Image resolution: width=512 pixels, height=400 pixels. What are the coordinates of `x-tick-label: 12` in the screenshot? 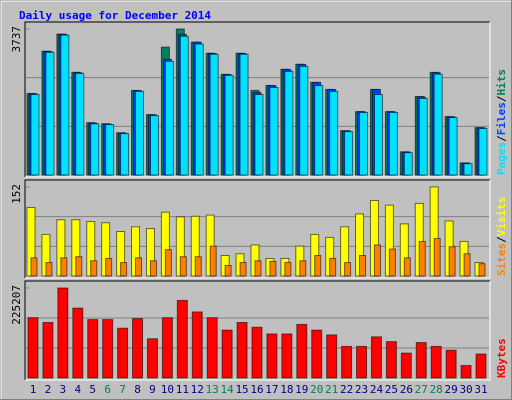 It's located at (197, 389).